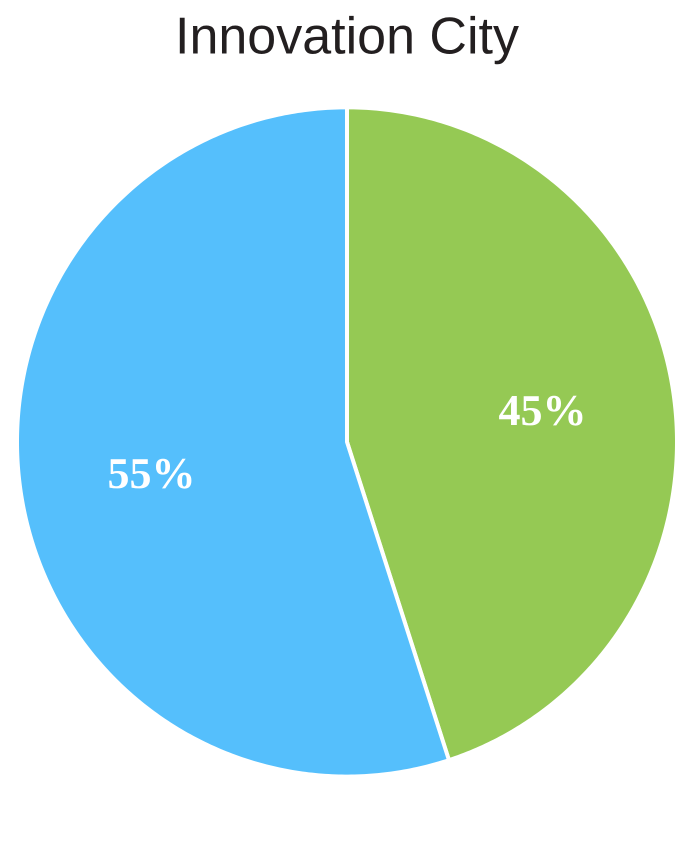 The width and height of the screenshot is (693, 843). Describe the element at coordinates (347, 37) in the screenshot. I see `chart-title: Innovation City` at that location.